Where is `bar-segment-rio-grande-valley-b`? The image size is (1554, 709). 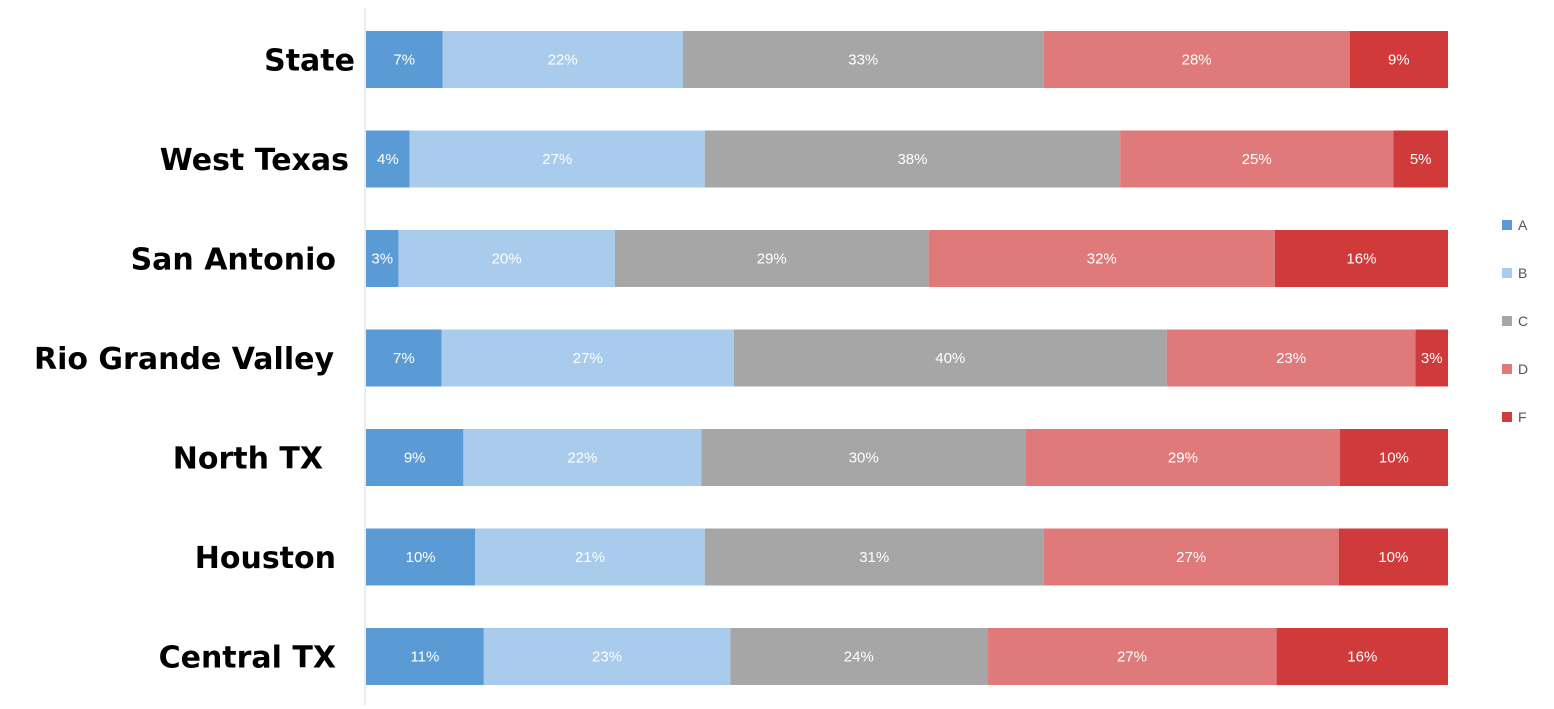 bar-segment-rio-grande-valley-b is located at coordinates (587, 358).